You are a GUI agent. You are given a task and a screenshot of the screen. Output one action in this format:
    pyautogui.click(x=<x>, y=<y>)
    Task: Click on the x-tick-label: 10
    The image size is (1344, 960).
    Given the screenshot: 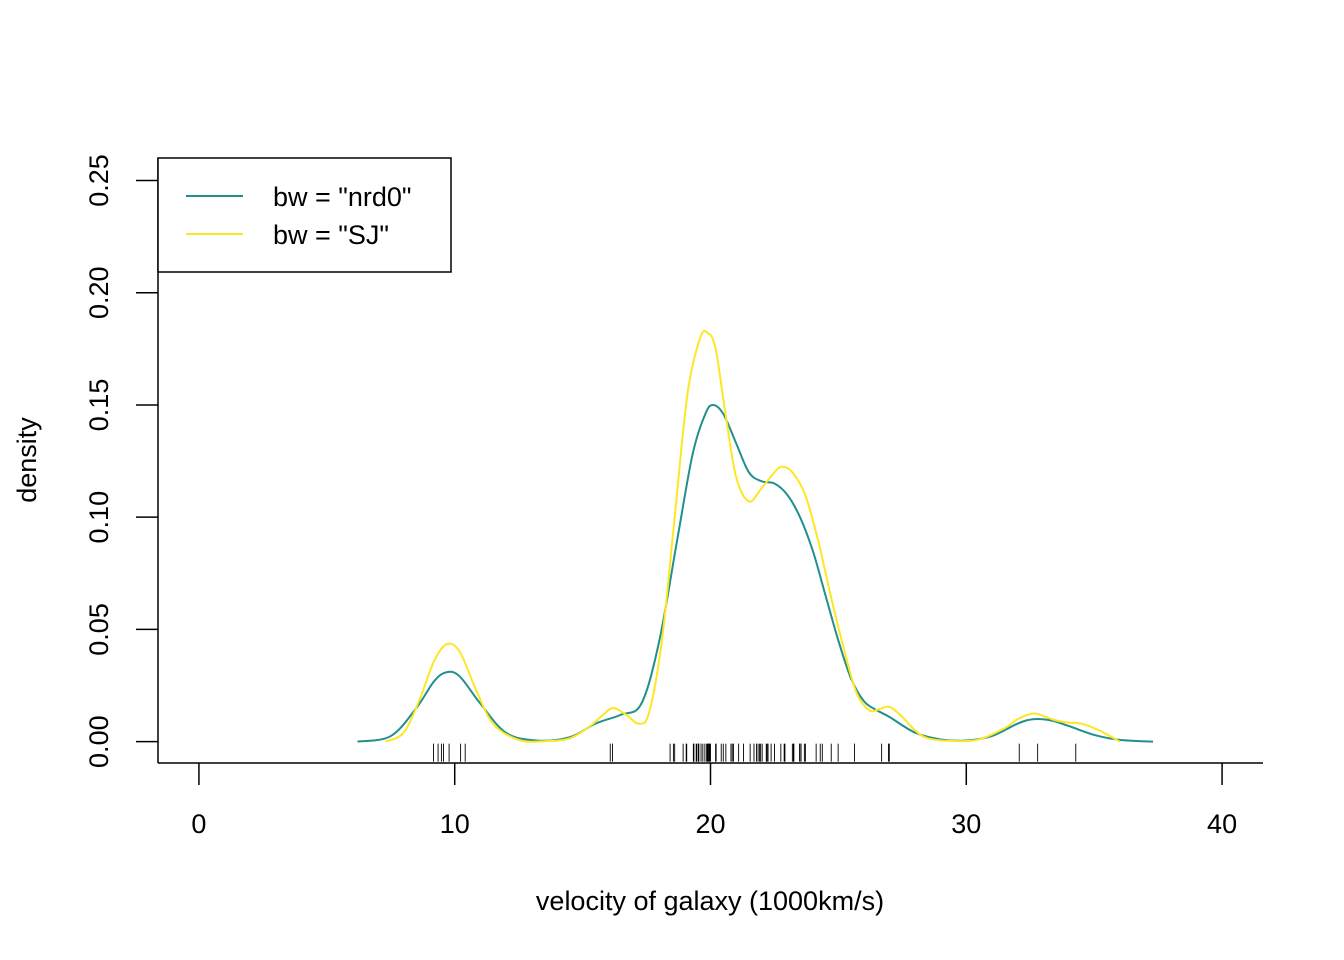 What is the action you would take?
    pyautogui.click(x=455, y=824)
    